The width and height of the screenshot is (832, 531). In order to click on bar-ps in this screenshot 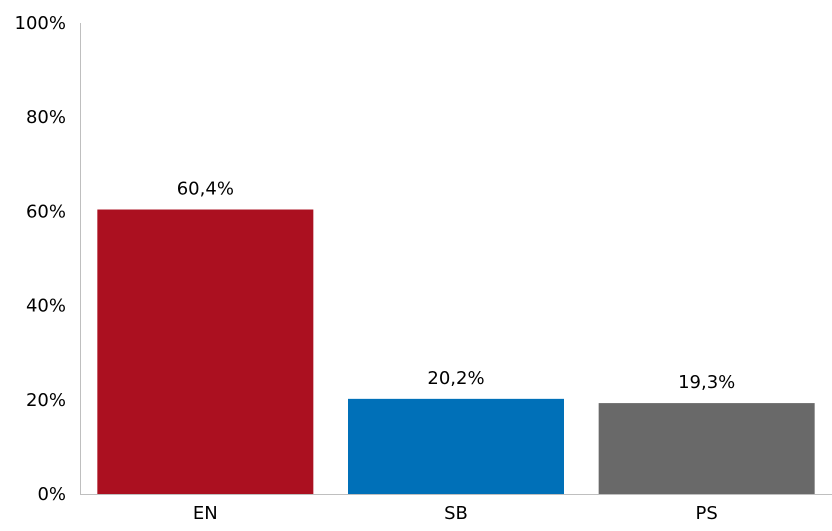, I will do `click(706, 448)`.